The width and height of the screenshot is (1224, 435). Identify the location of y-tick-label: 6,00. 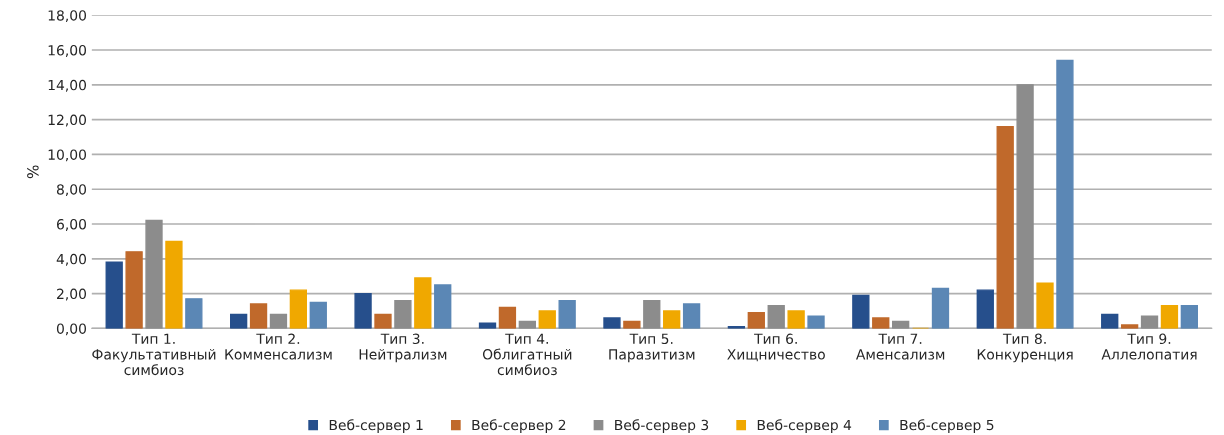
(71, 224).